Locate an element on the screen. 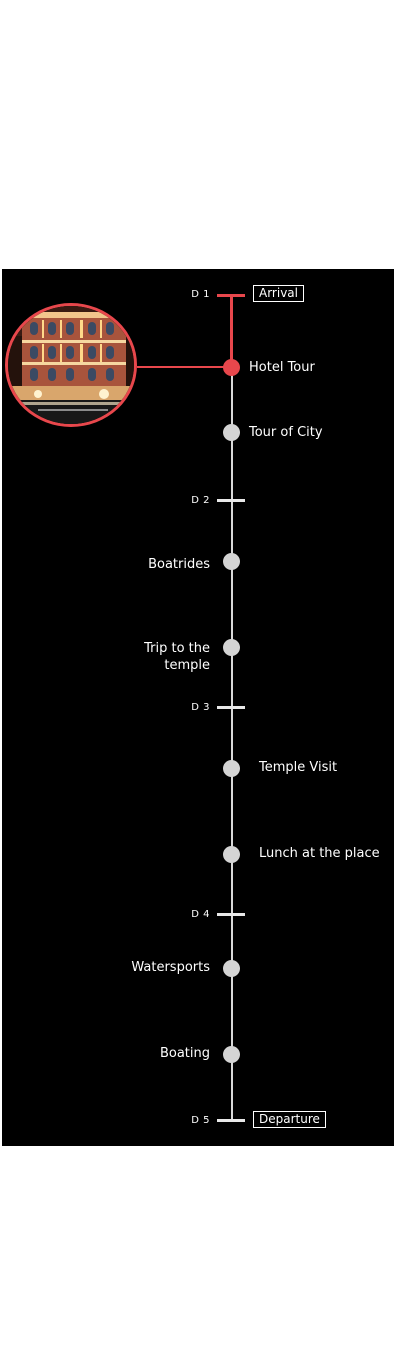 The image size is (400, 1371). event-dot-hotel-tour is located at coordinates (231, 367).